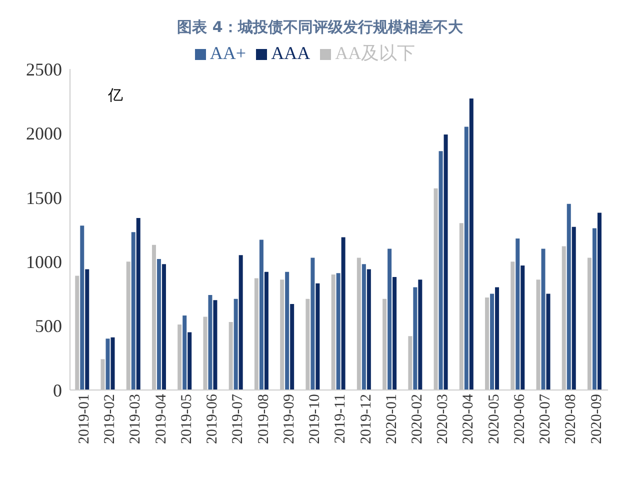 Image resolution: width=640 pixels, height=488 pixels. I want to click on x-tick-label: 2020-01, so click(392, 419).